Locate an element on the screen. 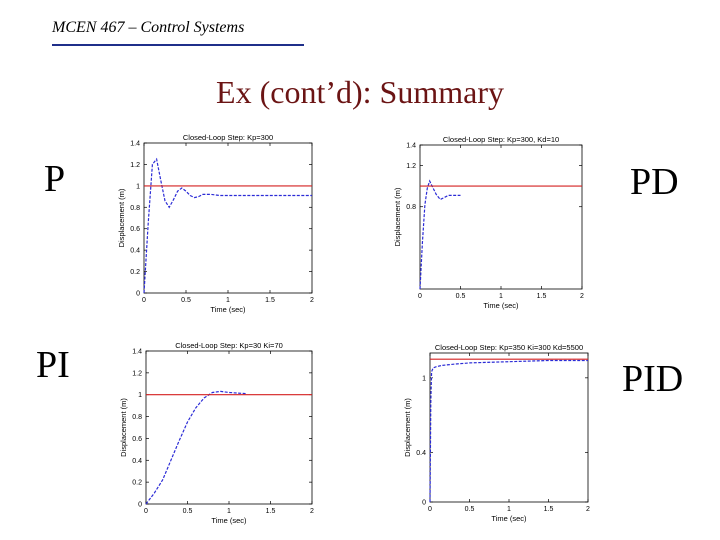  chart1-x-tick-label: 0.5 is located at coordinates (461, 296).